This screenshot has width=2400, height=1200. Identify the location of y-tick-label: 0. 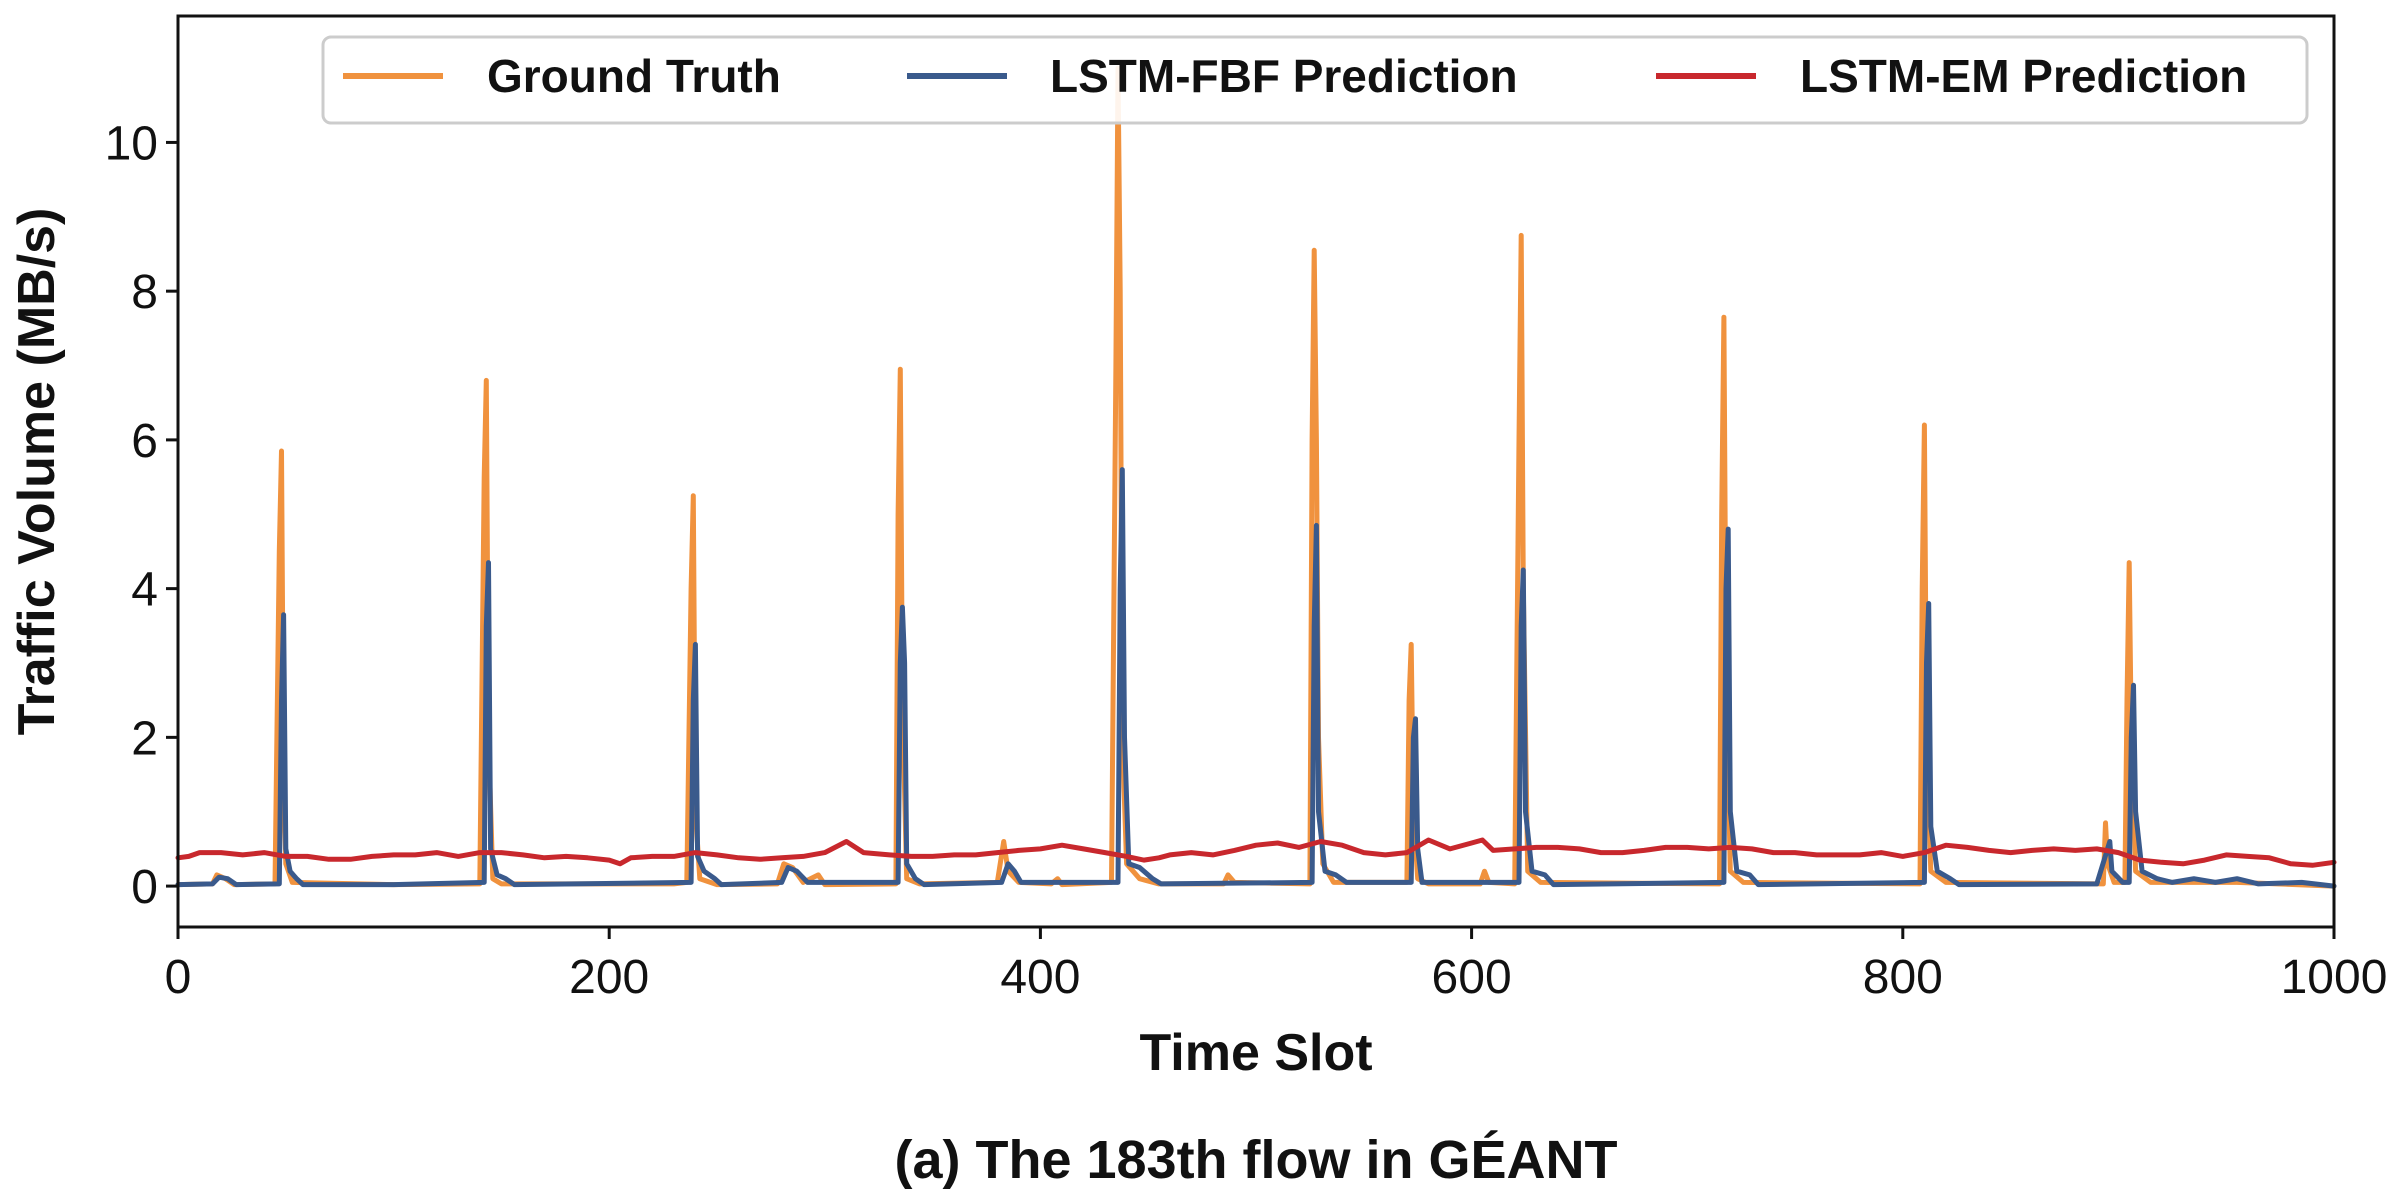
(144, 887).